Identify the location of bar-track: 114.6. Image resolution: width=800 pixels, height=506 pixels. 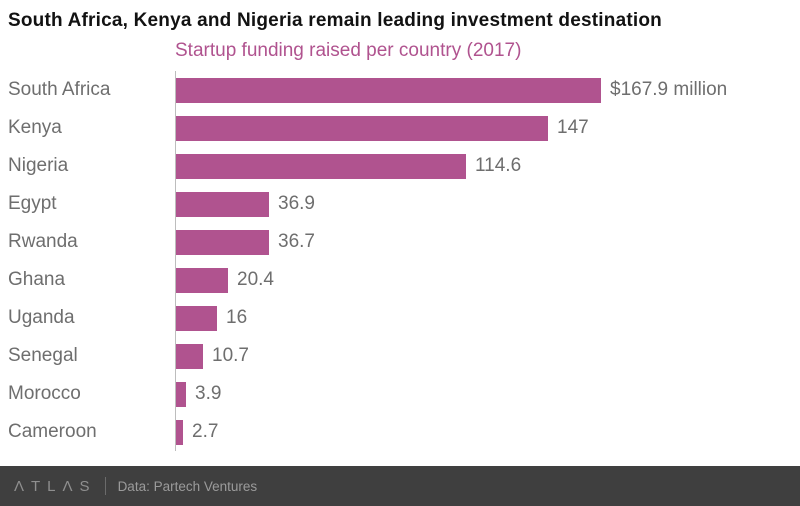
(487, 166).